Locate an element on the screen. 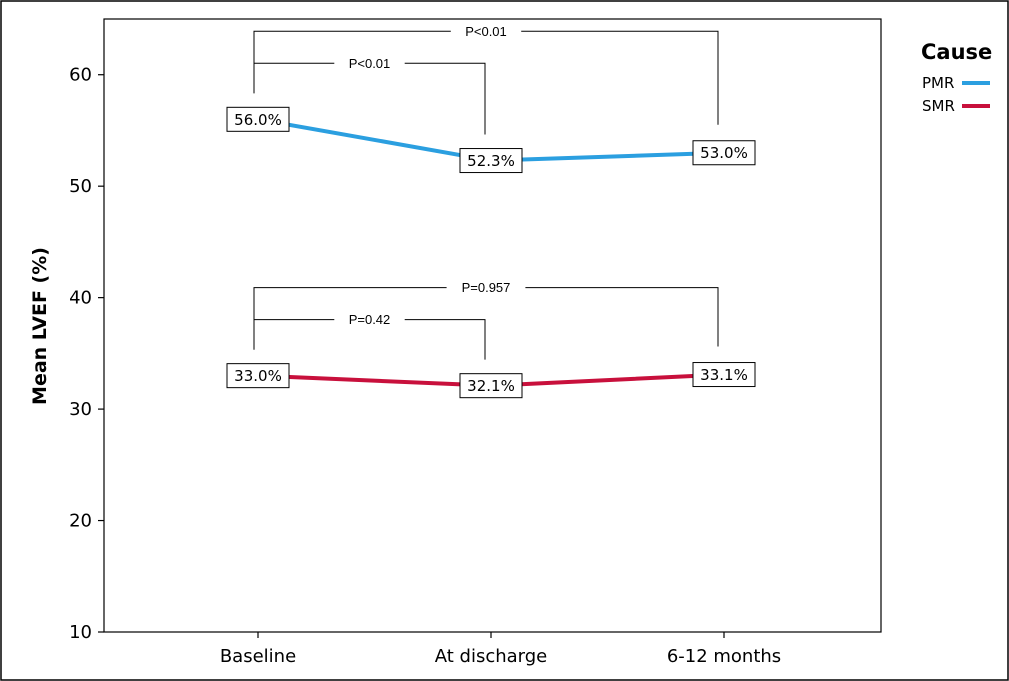  data-label: 33.0% is located at coordinates (258, 376).